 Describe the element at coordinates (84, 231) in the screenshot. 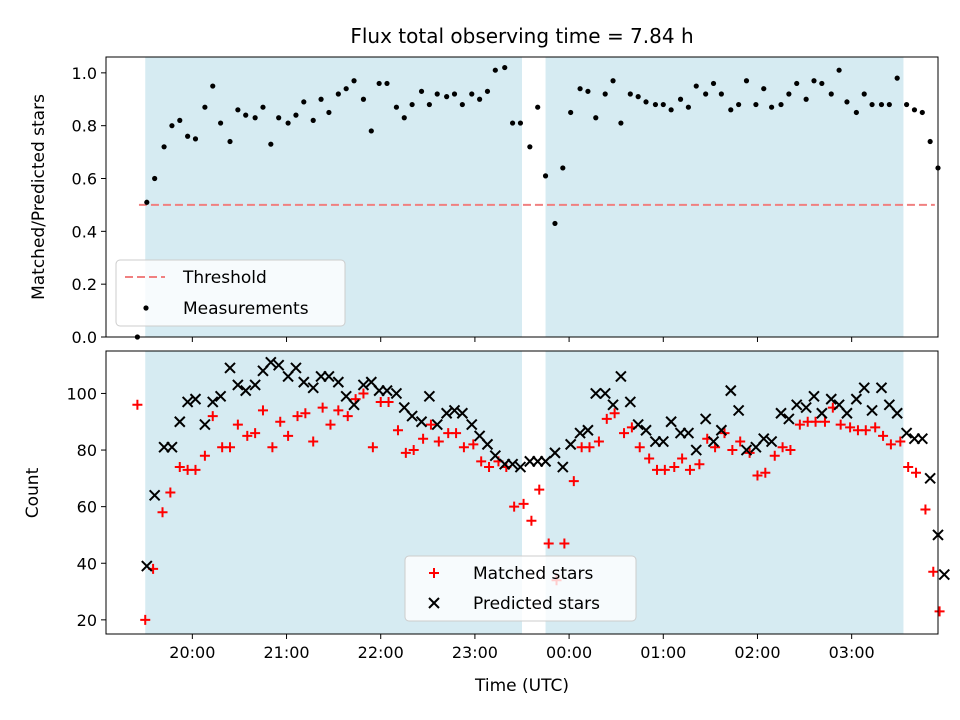

I see `top-y-tick-label-2: 0.4` at that location.